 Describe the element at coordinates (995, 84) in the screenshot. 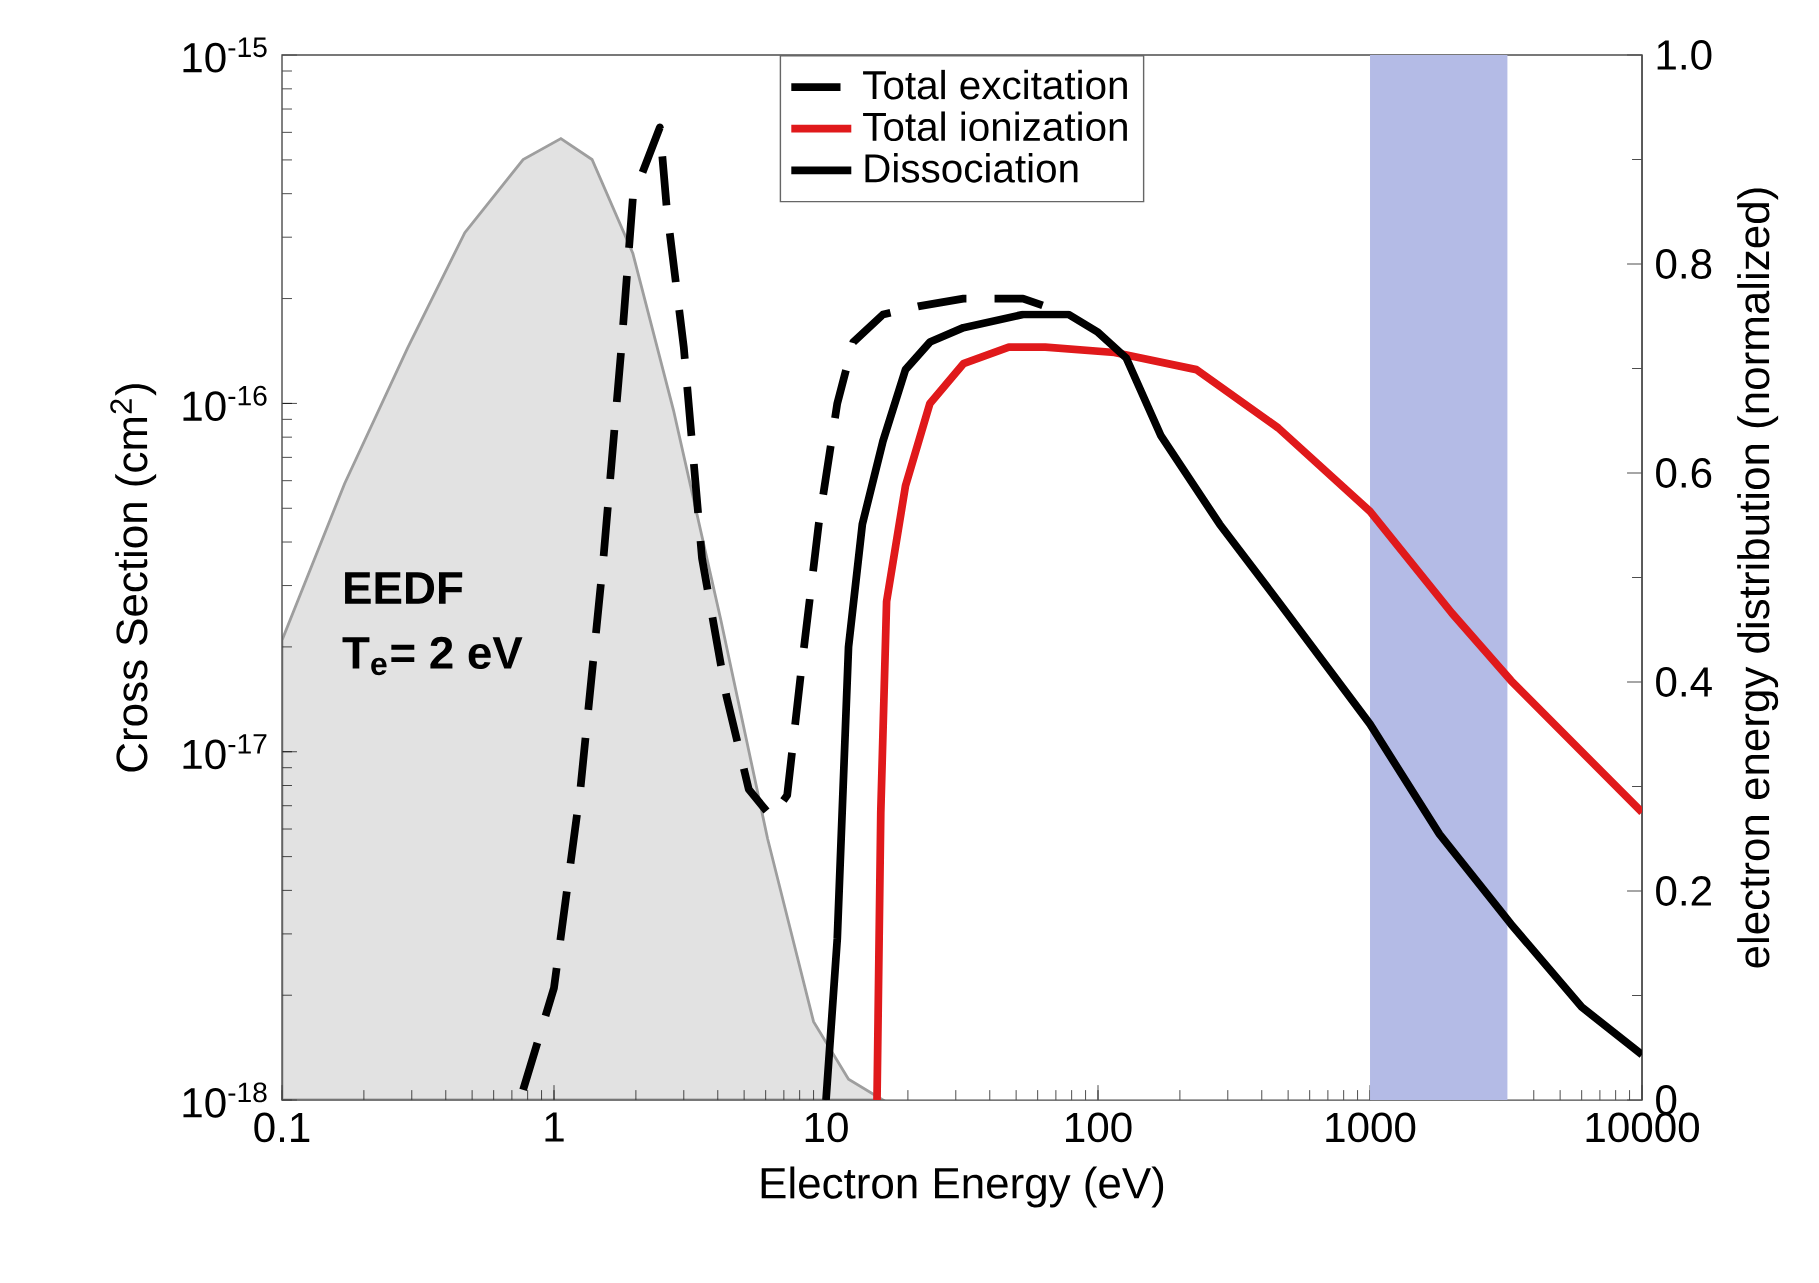

I see `legend-label: Total excitation` at that location.